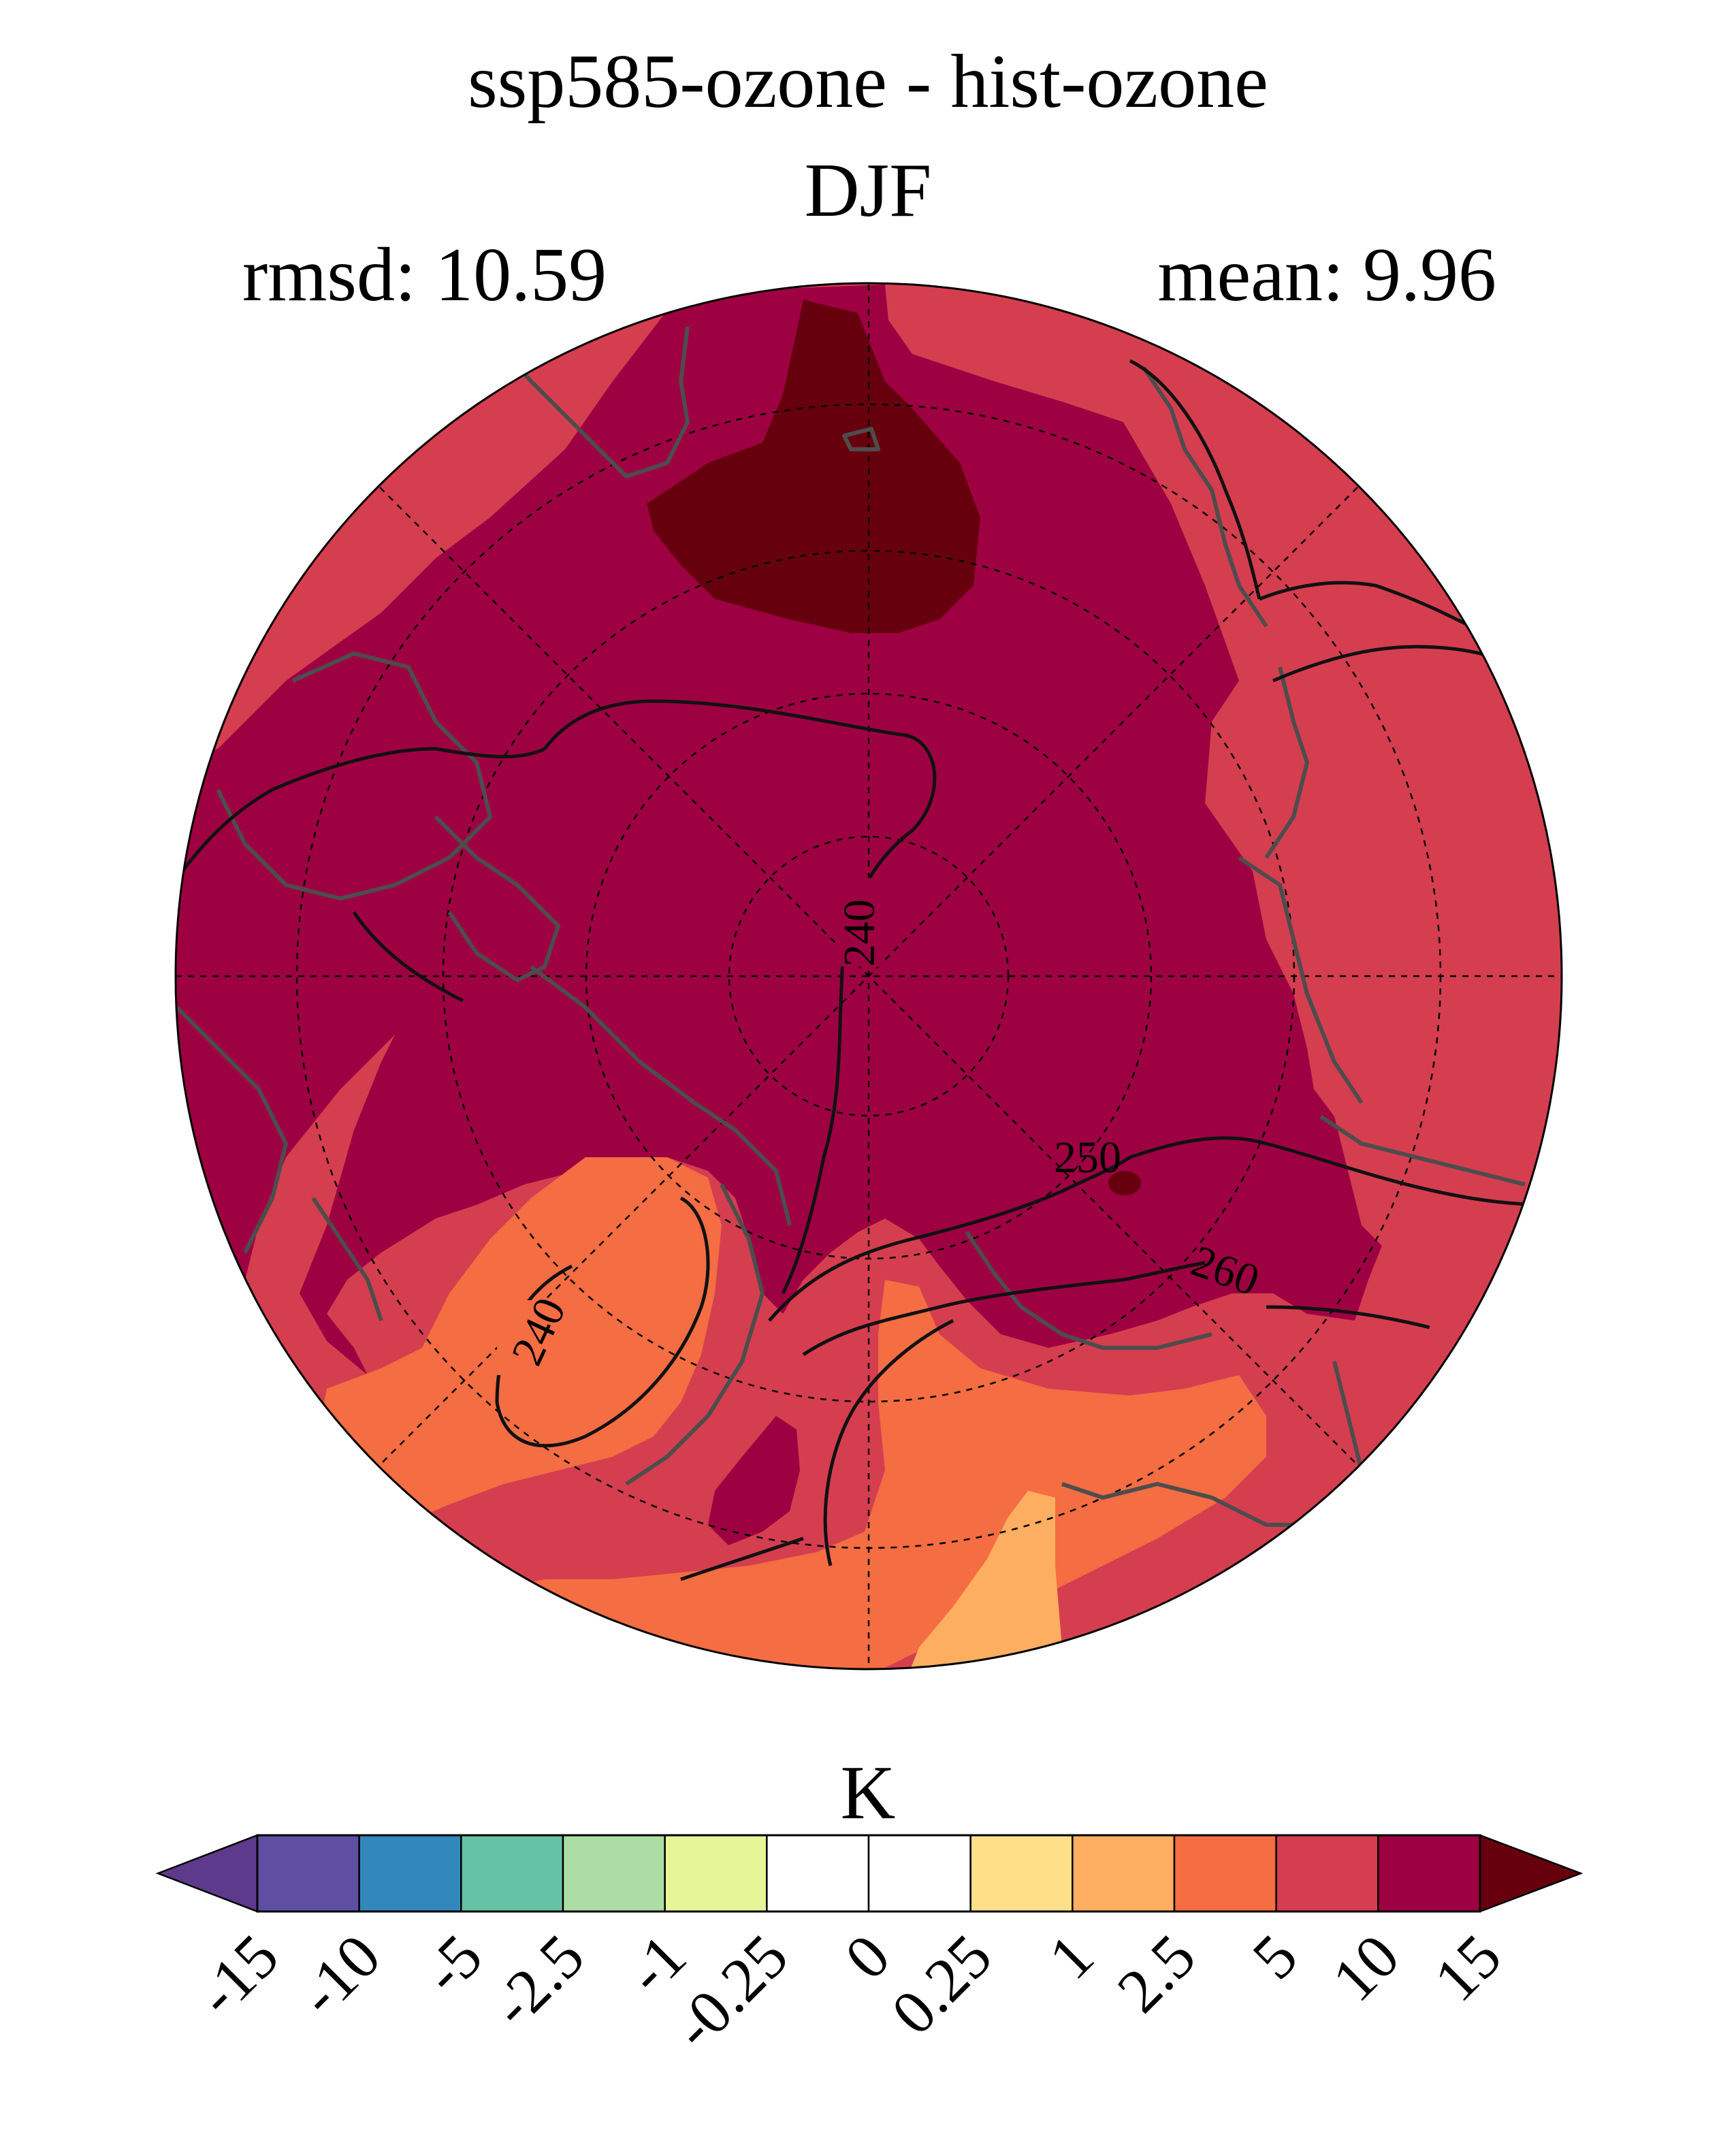 This screenshot has height=2130, width=1736. Describe the element at coordinates (537, 1980) in the screenshot. I see `colorbar-tick-label: -2.5` at that location.